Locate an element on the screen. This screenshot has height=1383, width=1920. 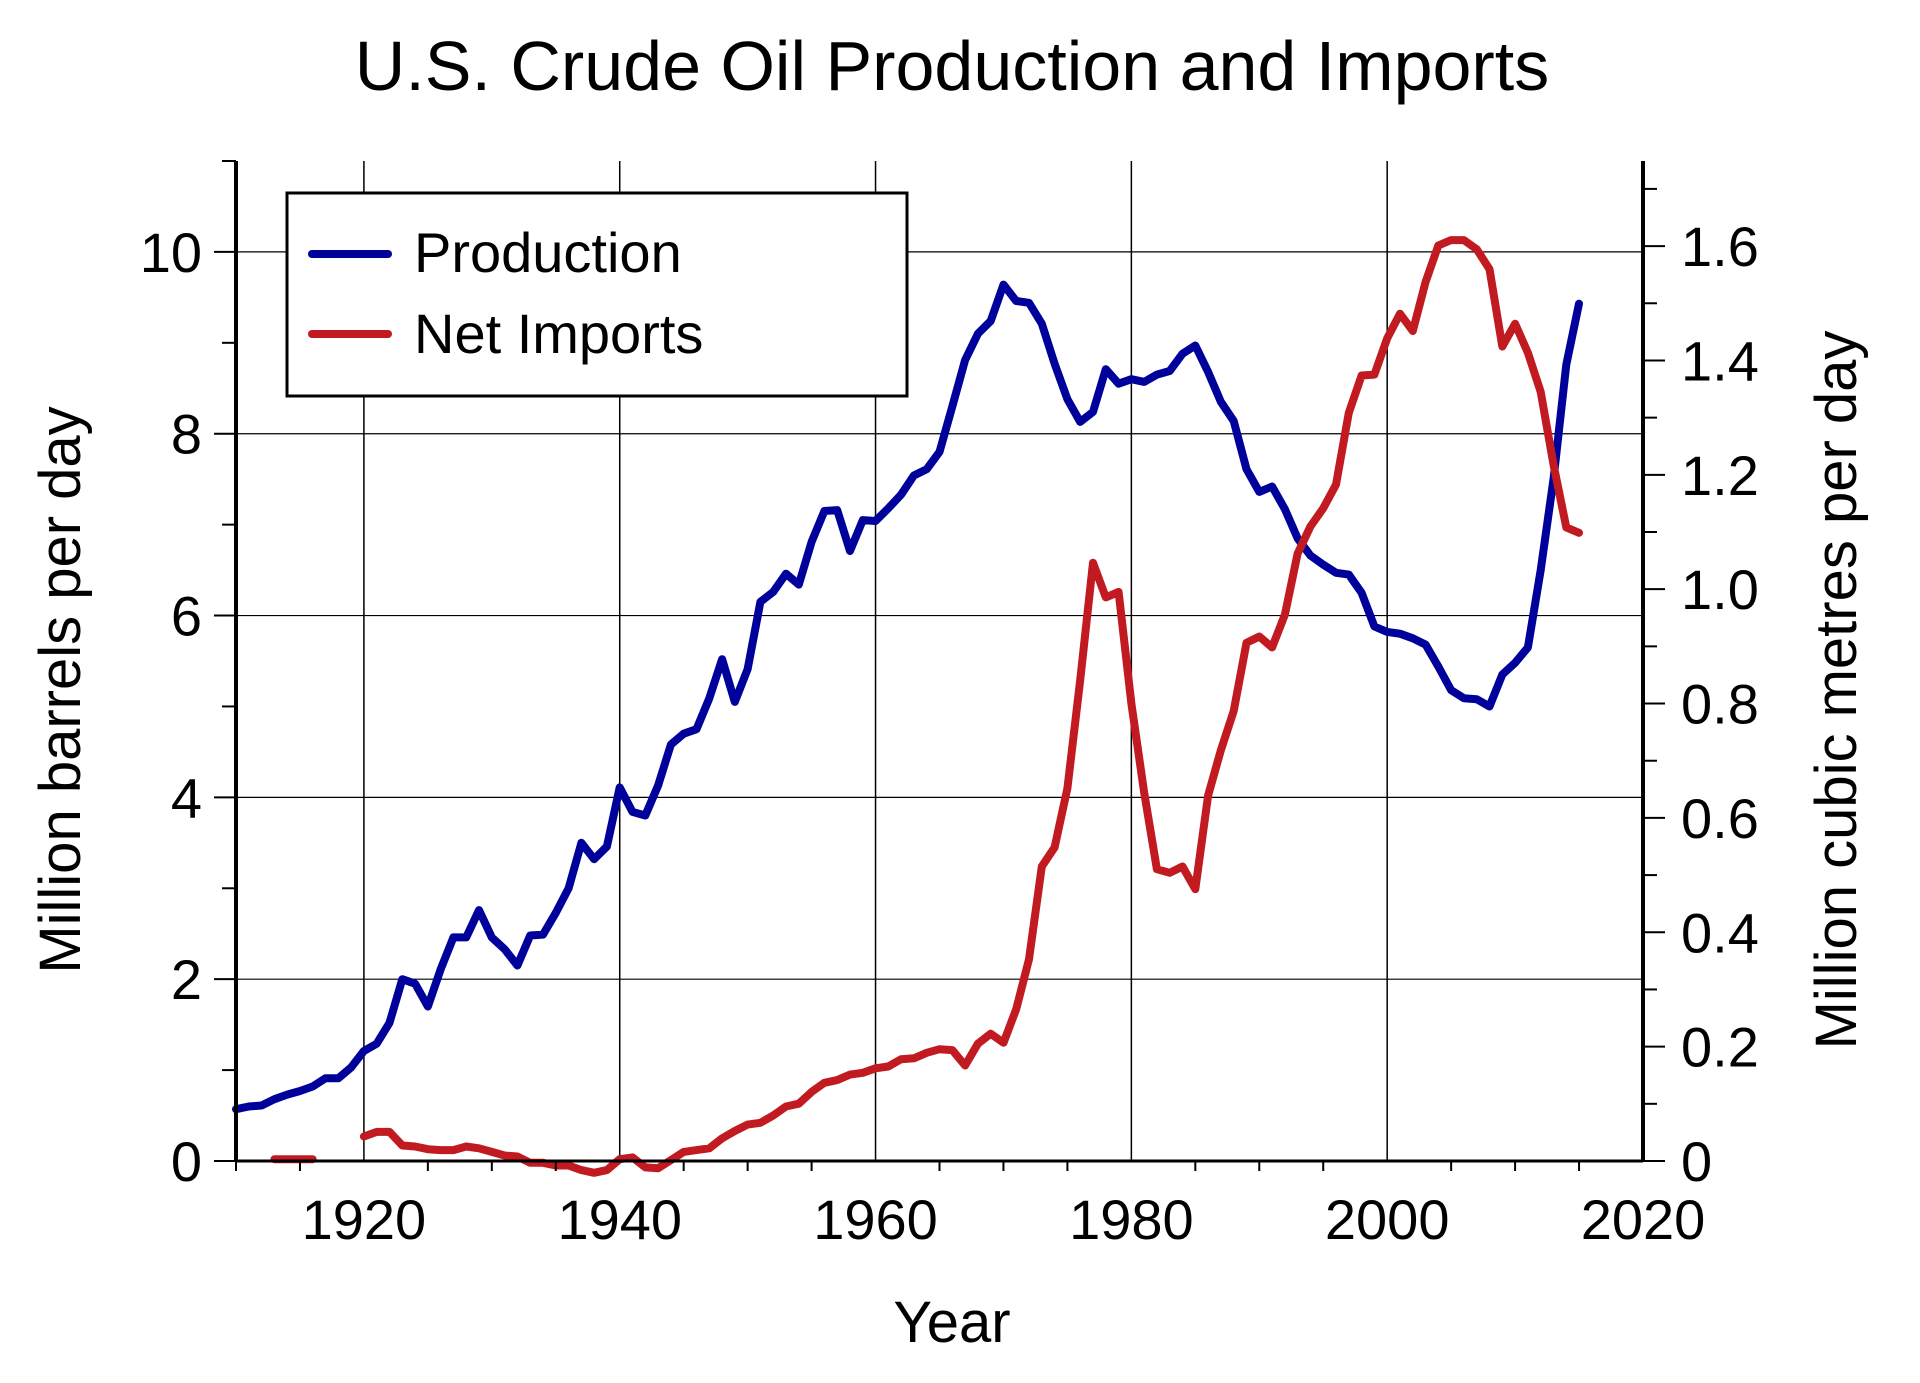
x-tick-label: 2020 is located at coordinates (1643, 1219).